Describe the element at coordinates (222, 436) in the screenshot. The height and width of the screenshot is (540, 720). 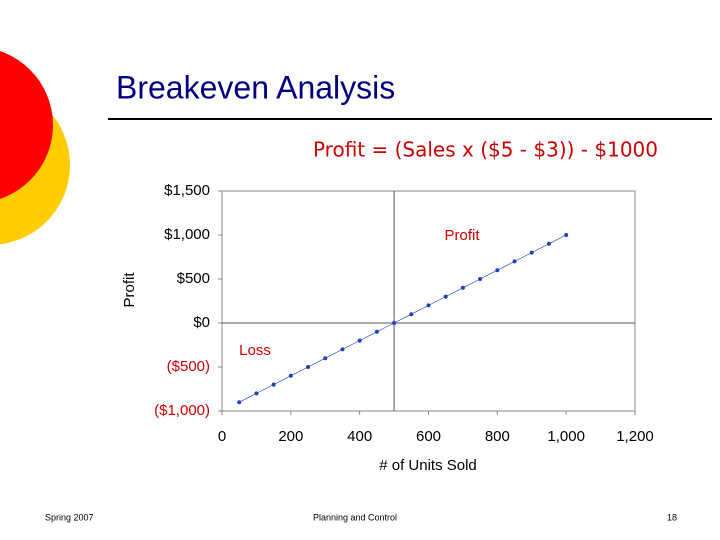
I see `x-tick-label: 0` at that location.